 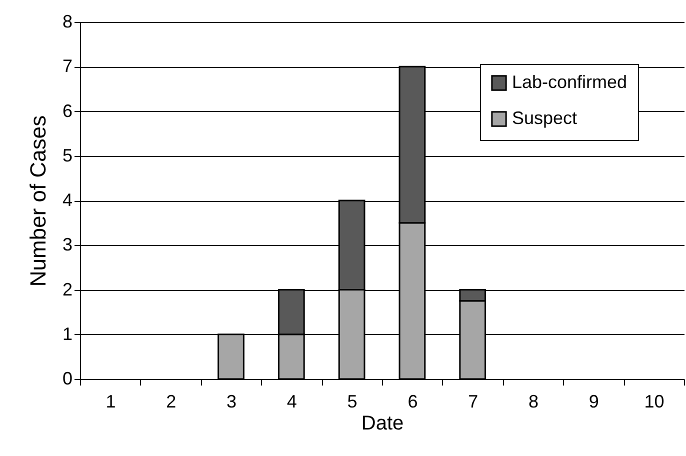 What do you see at coordinates (67, 110) in the screenshot?
I see `y-tick-label: 6` at bounding box center [67, 110].